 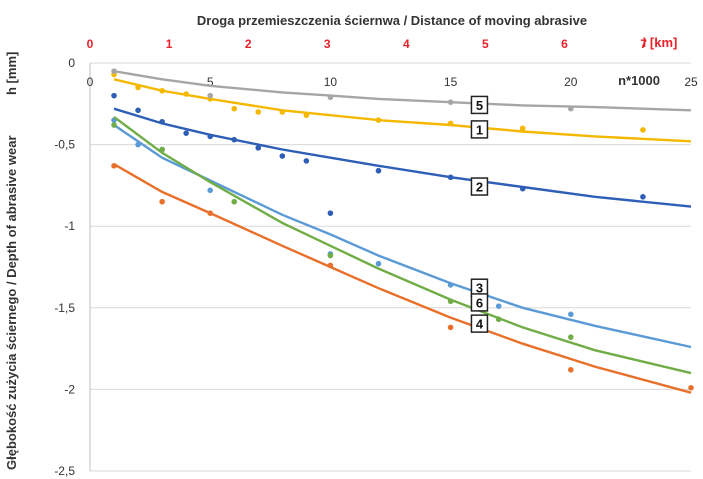 What do you see at coordinates (210, 82) in the screenshot?
I see `x-tick-label: 5` at bounding box center [210, 82].